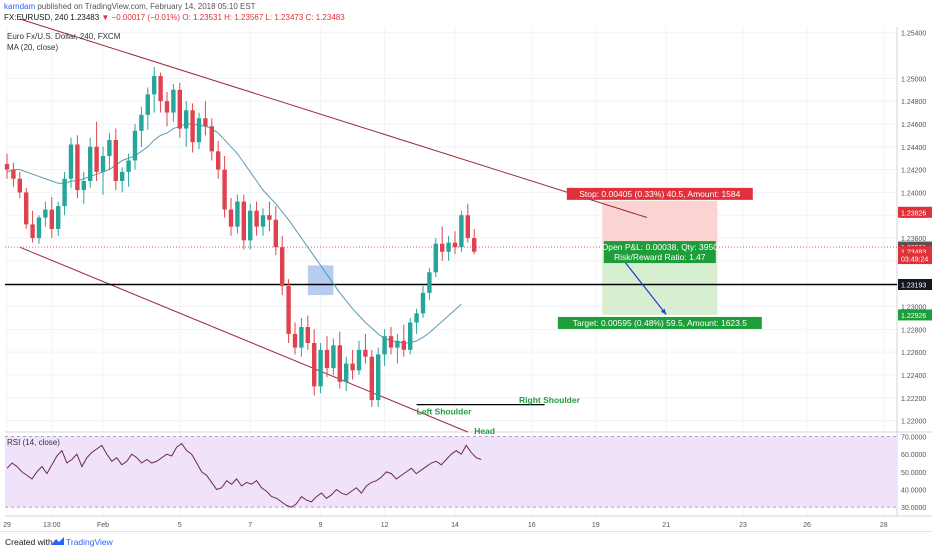  I want to click on price-tick-label: 1.24400, so click(913, 148).